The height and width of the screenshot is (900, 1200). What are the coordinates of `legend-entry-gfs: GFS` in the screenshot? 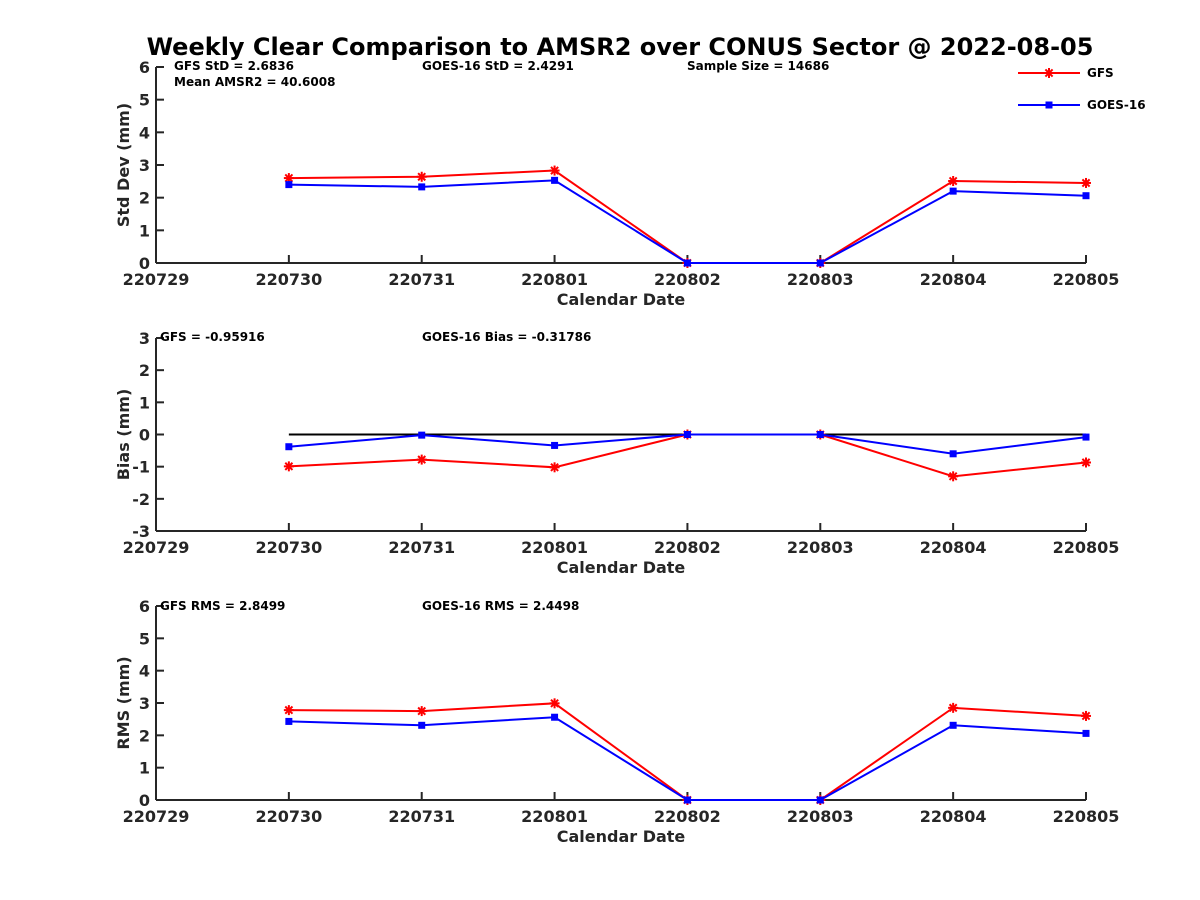 It's located at (1066, 73).